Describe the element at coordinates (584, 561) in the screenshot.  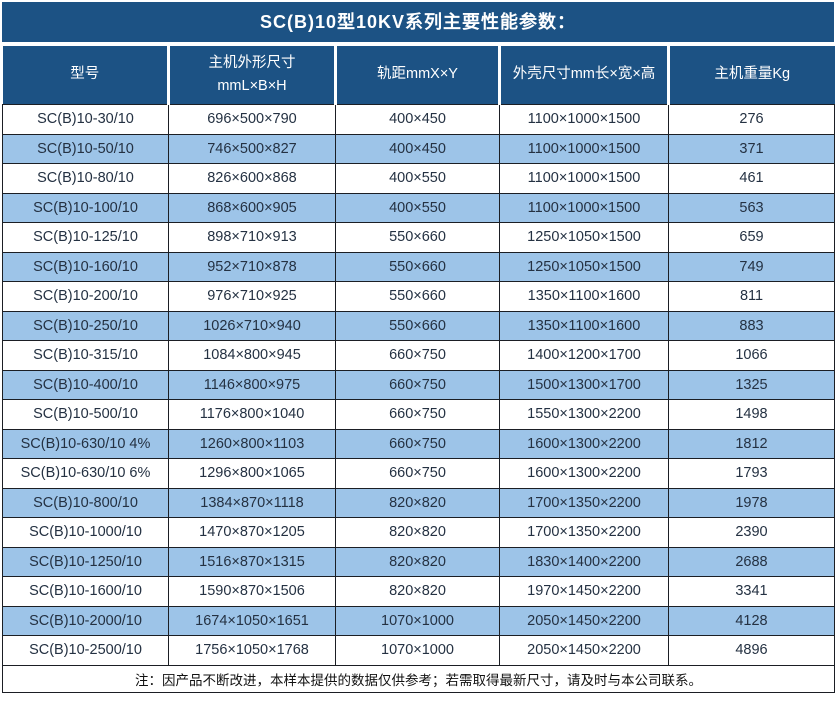
I see `cell-shell-dimensions: 1830×1400×2200` at that location.